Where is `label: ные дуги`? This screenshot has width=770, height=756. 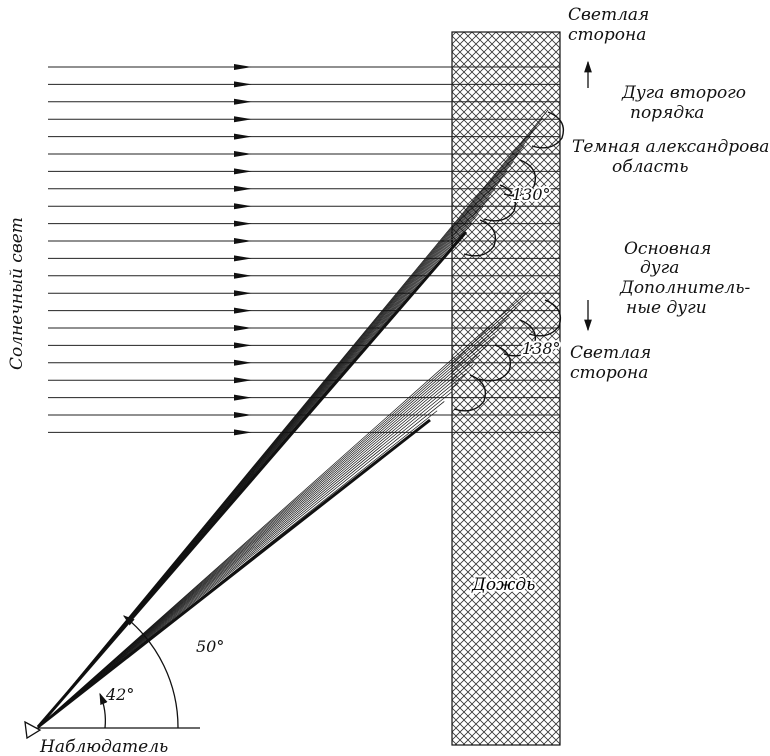 label: ные дуги is located at coordinates (666, 308).